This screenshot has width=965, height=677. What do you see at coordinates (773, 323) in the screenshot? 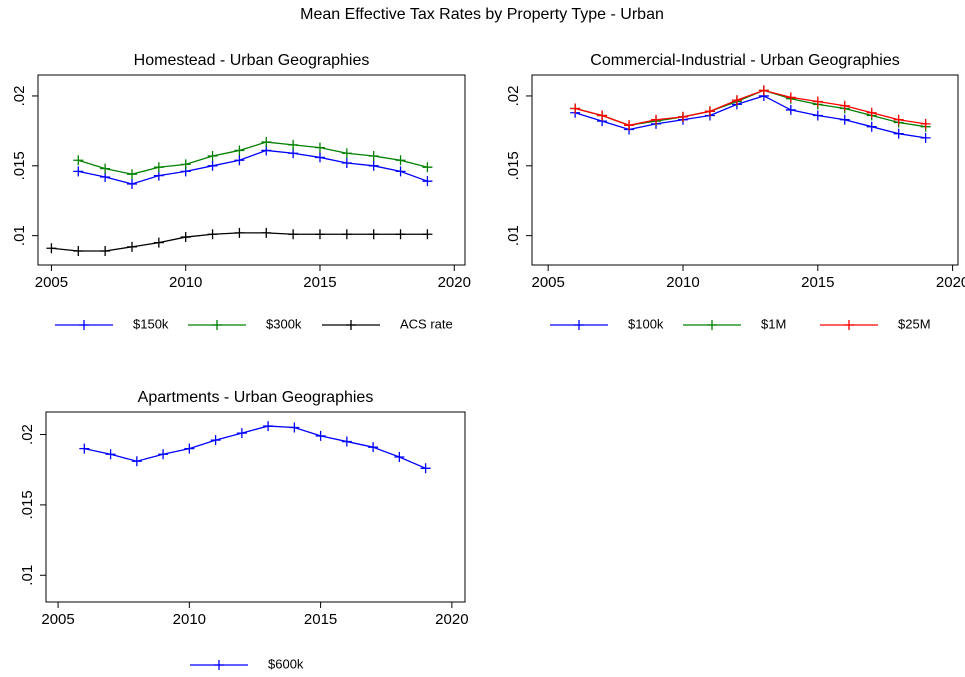
I see `legend-label: $1M` at bounding box center [773, 323].